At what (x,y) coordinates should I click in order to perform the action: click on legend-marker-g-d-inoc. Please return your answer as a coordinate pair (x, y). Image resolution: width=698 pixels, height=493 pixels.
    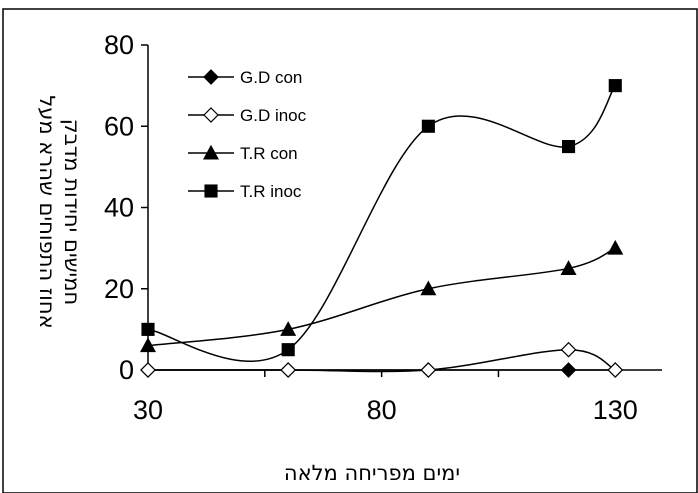
    Looking at the image, I should click on (211, 115).